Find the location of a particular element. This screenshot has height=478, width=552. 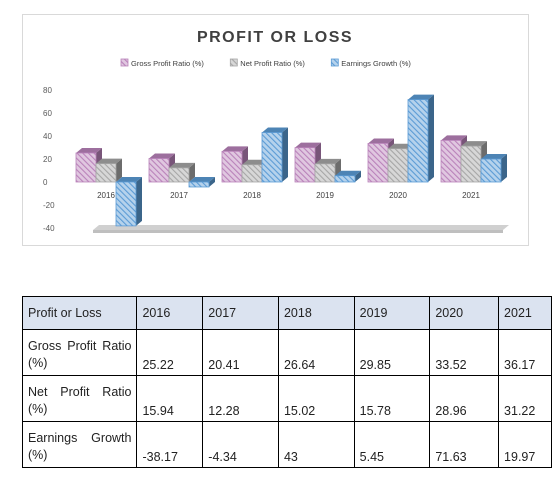

table-cell: 29.85 is located at coordinates (392, 352).